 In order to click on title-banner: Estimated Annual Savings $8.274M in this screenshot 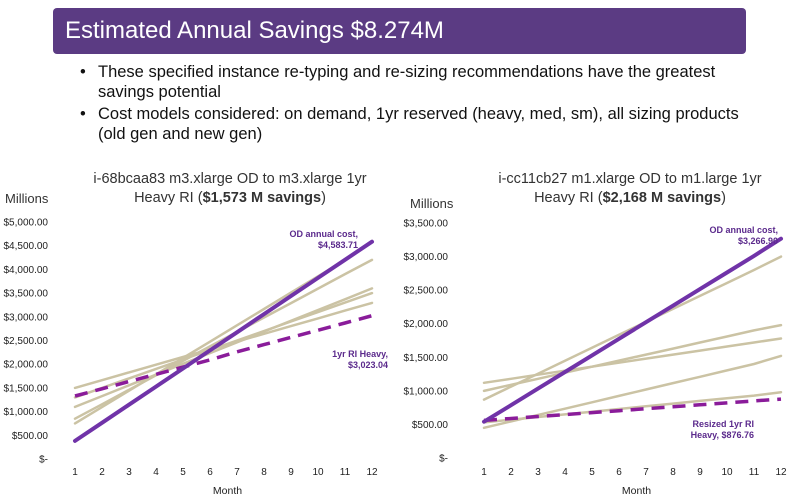, I will do `click(399, 31)`.